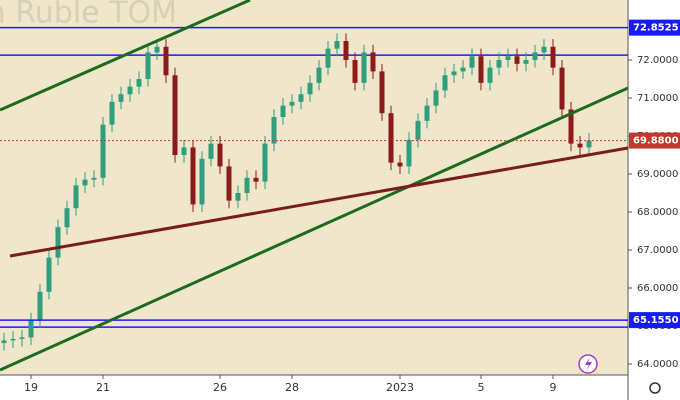  I want to click on y-tick-label: 69.0000, so click(657, 174).